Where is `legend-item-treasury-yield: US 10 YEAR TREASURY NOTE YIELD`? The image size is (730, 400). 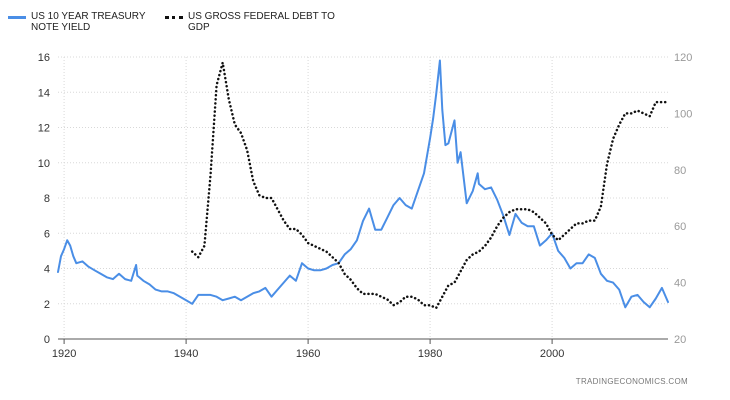 legend-item-treasury-yield: US 10 YEAR TREASURY NOTE YIELD is located at coordinates (79, 22).